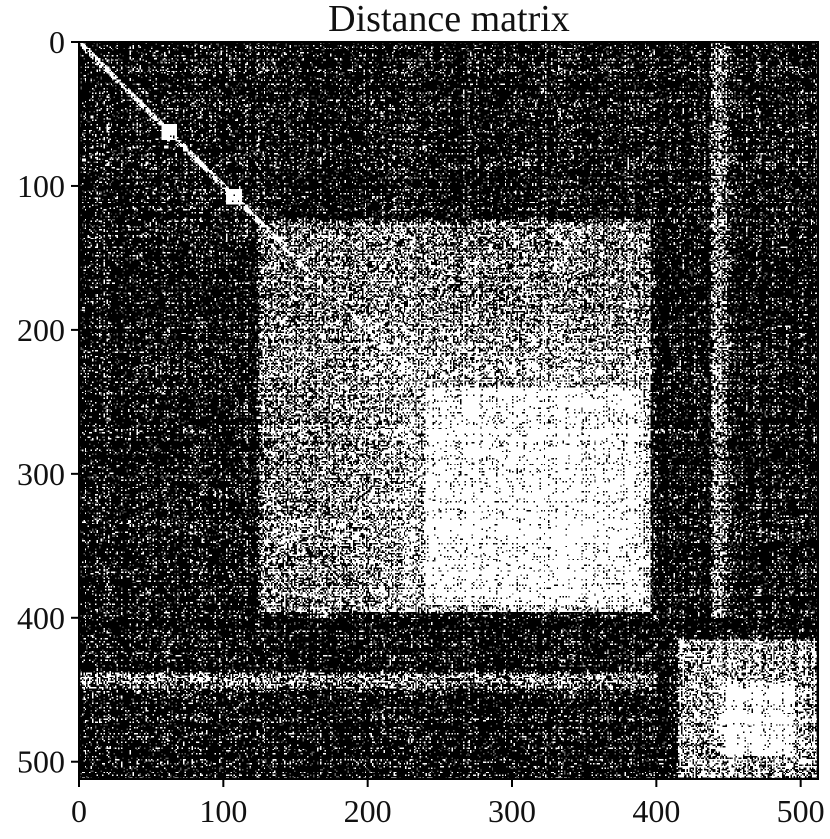 The width and height of the screenshot is (830, 839). Describe the element at coordinates (449, 20) in the screenshot. I see `chart-title: Distance matrix` at that location.